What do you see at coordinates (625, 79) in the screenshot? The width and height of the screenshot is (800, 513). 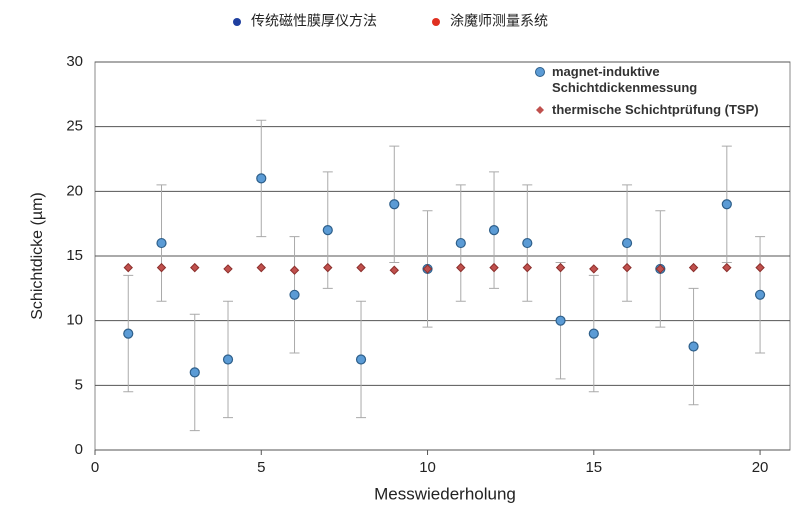 I see `legend-label: magnet-induktive Schichtdickenmessung` at bounding box center [625, 79].